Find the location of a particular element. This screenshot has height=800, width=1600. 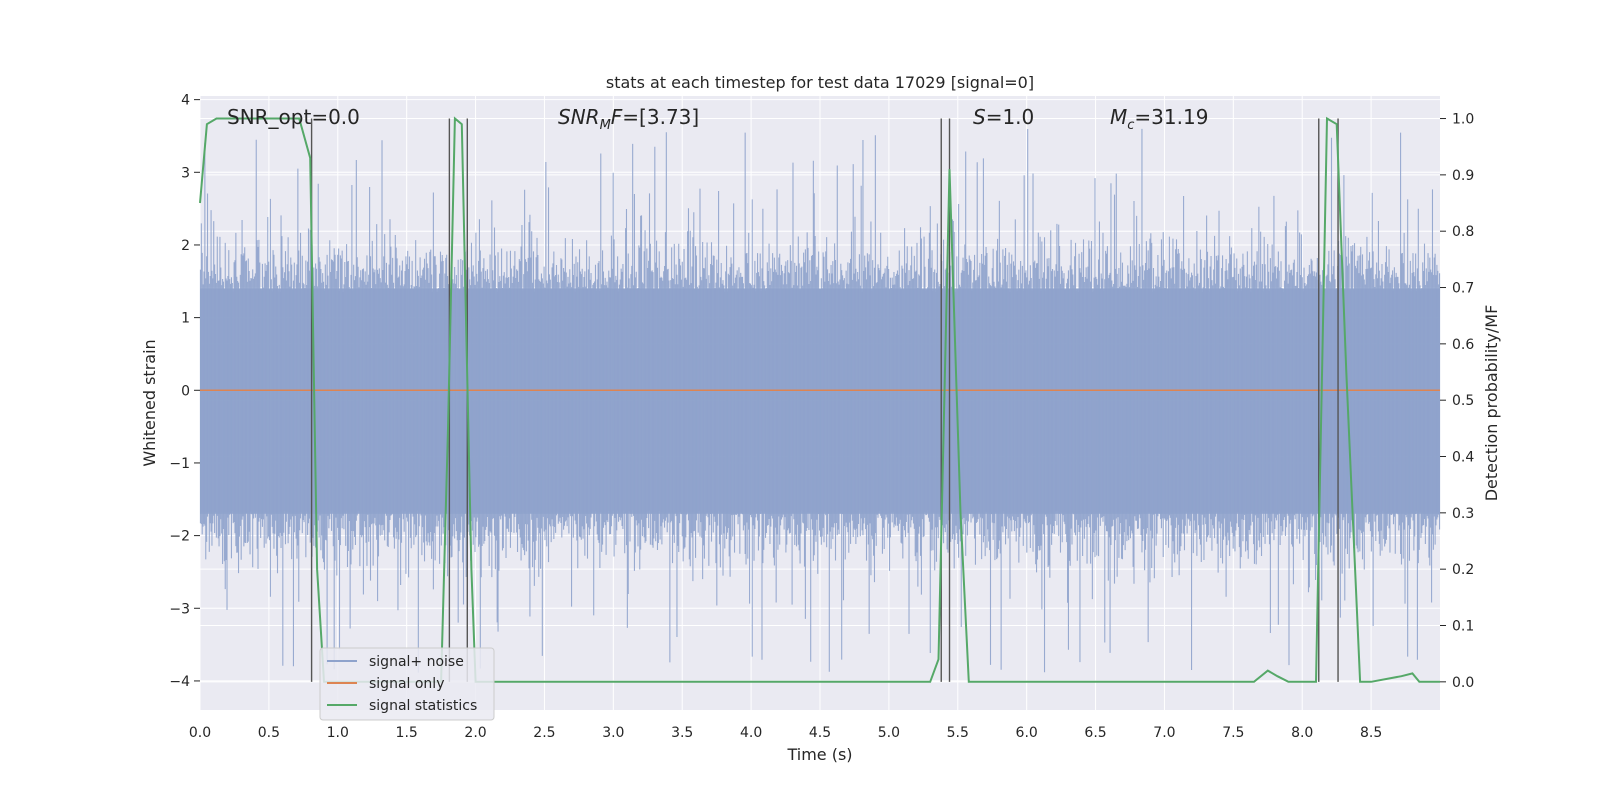

annotation-snr-mf: SNRMF=[3.73] is located at coordinates (628, 119).